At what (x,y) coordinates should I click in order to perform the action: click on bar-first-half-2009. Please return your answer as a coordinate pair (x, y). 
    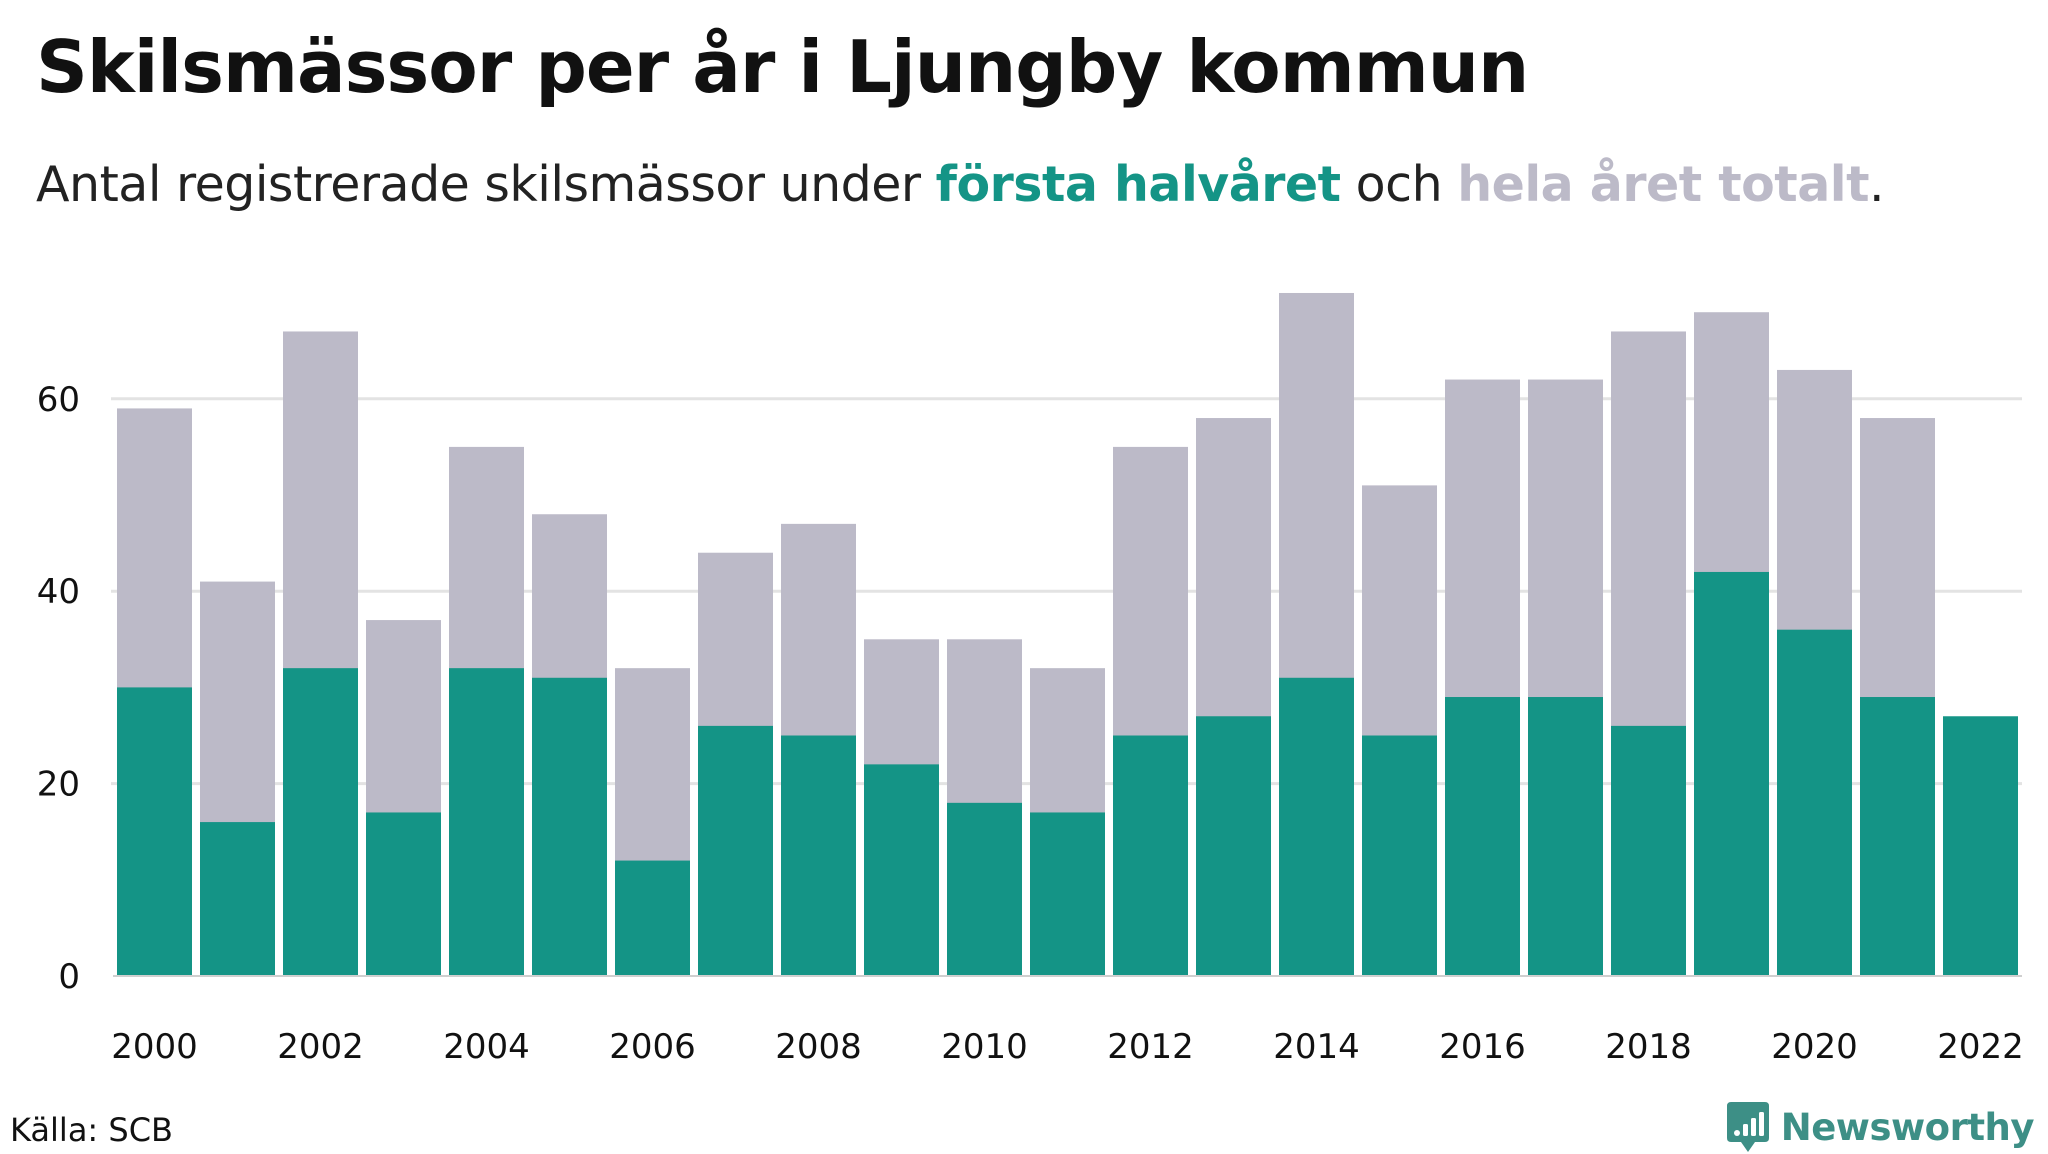
    Looking at the image, I should click on (901, 870).